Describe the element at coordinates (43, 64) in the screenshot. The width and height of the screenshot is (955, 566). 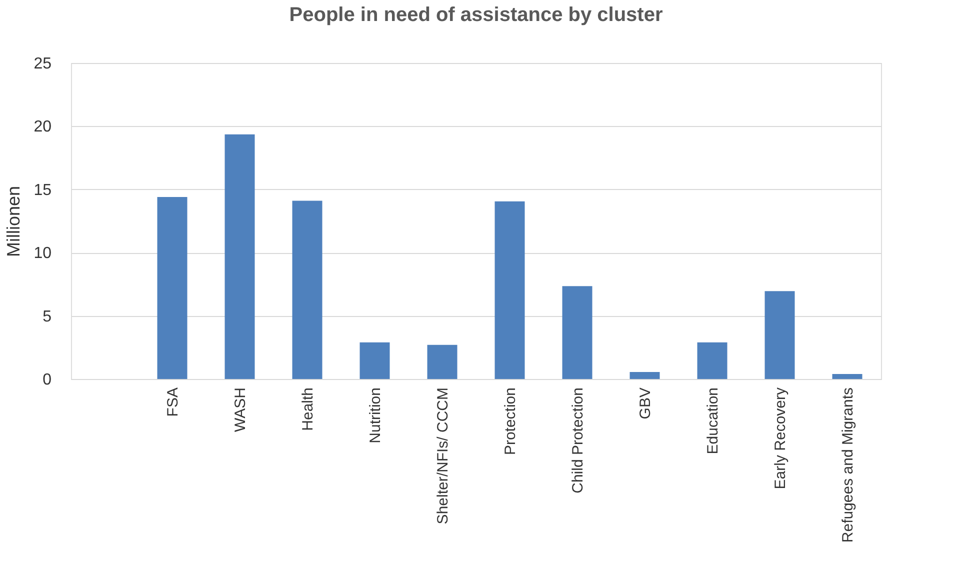
I see `y-tick-label: 25` at that location.